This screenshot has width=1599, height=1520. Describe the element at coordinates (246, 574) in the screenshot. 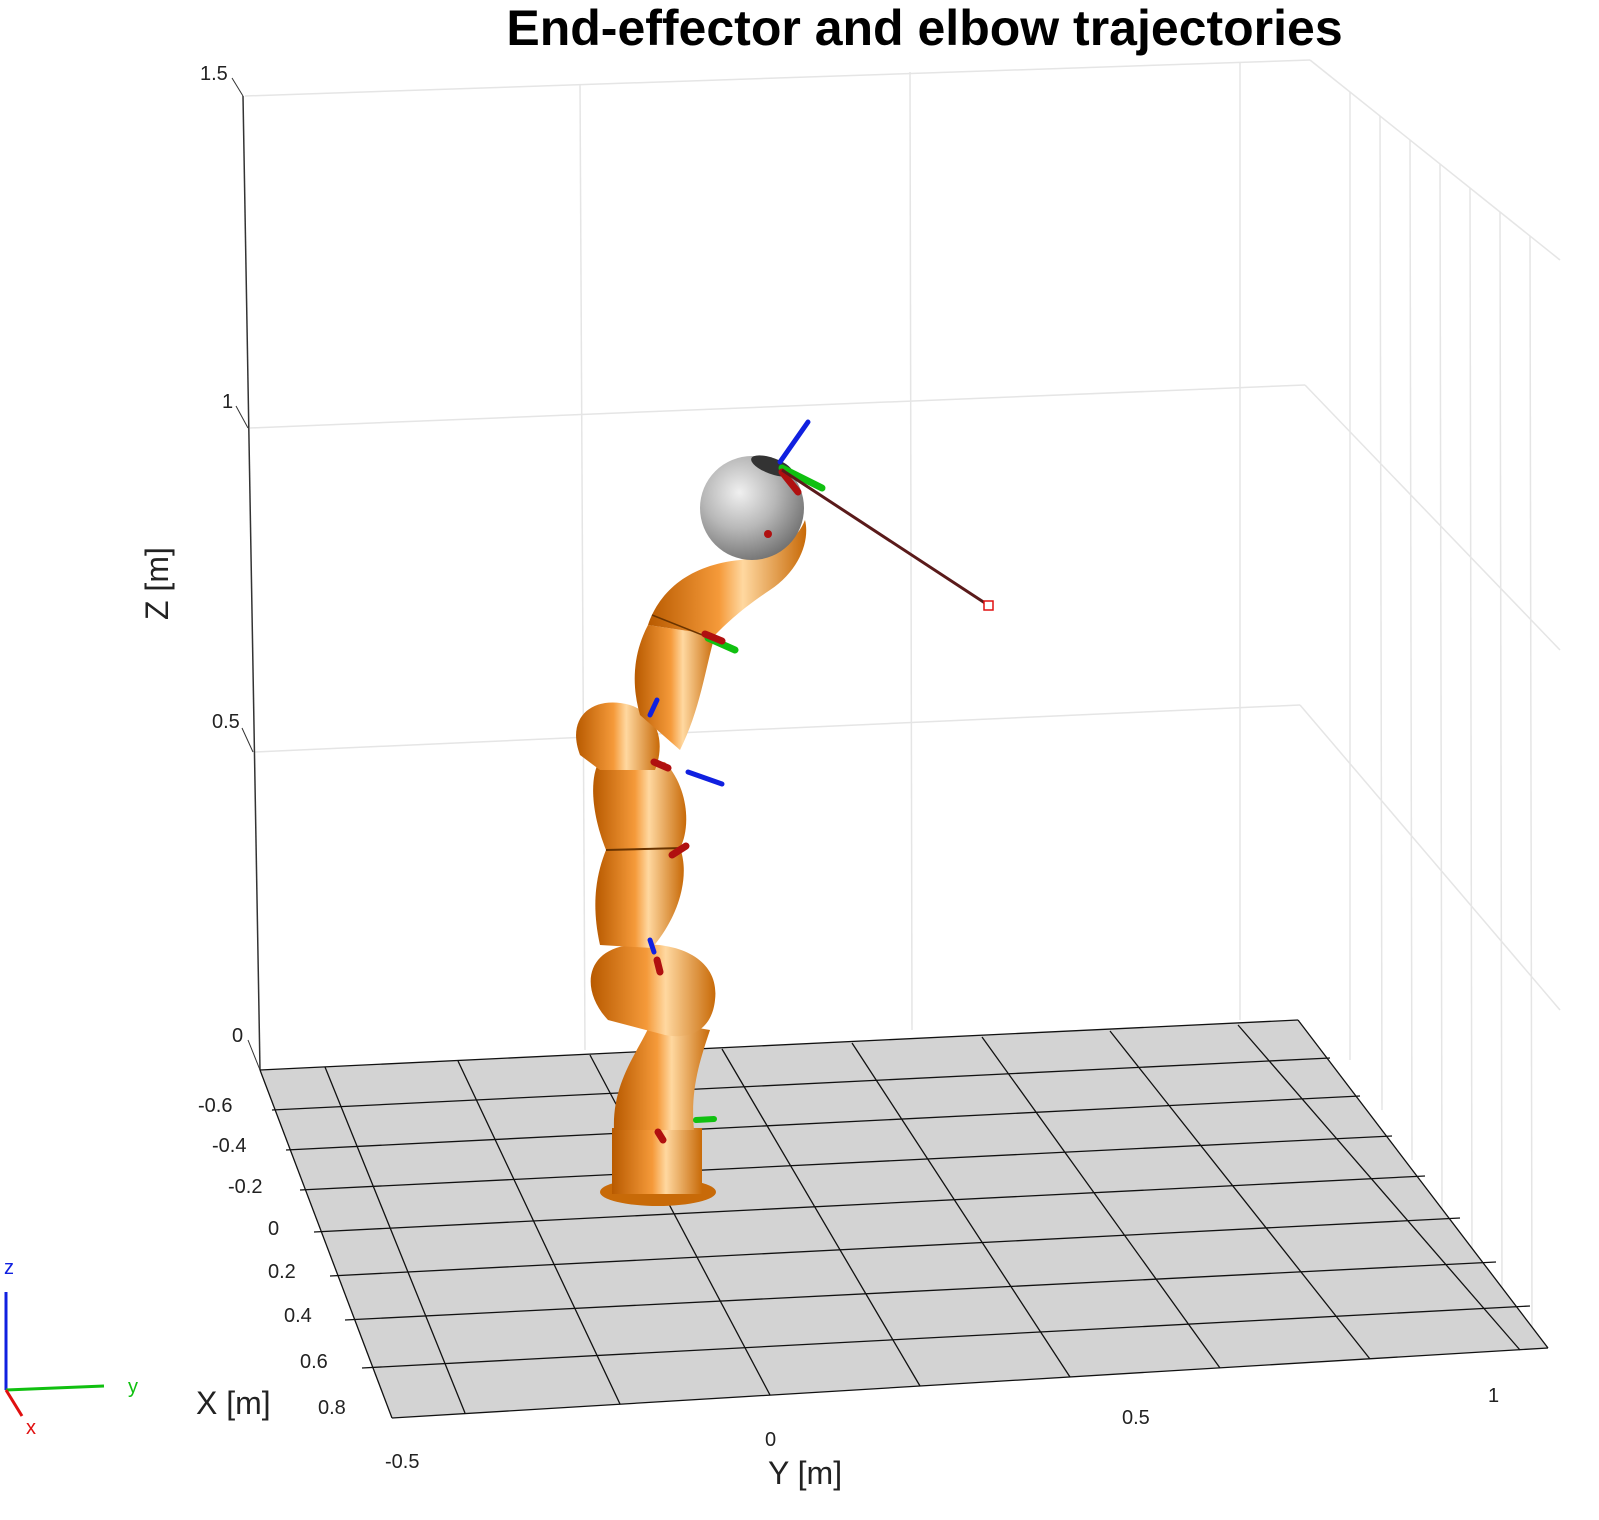

I see `z-axis` at that location.